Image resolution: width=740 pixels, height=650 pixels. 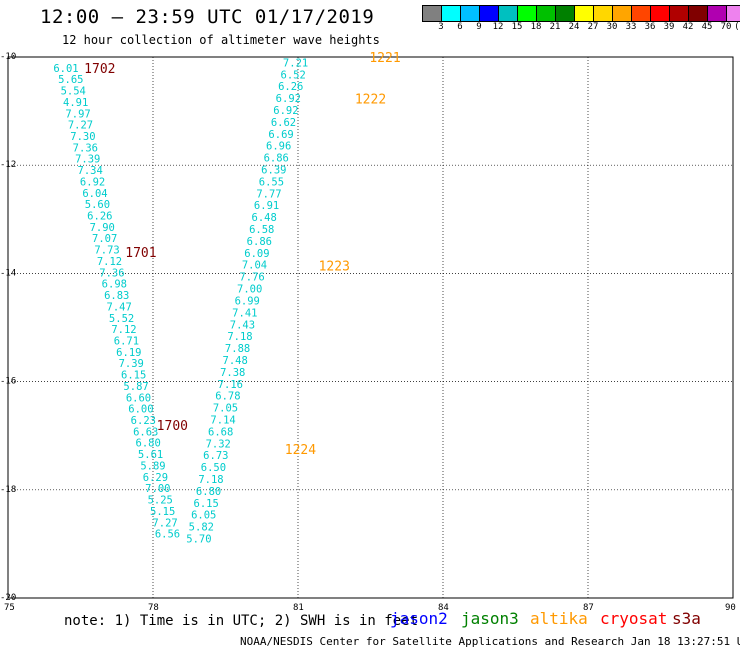 I want to click on swh-value-label: 6.56, so click(x=167, y=535).